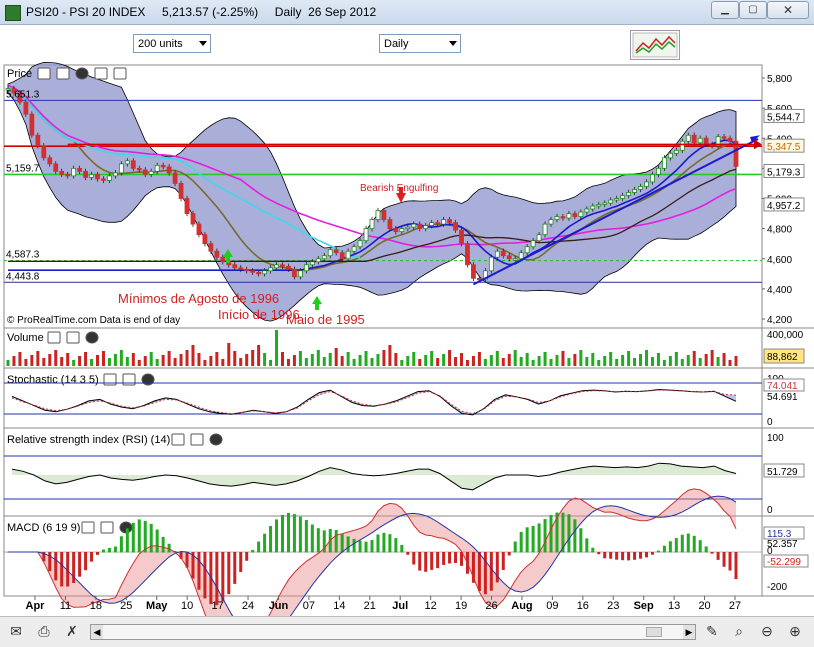 Image resolution: width=814 pixels, height=647 pixels. Describe the element at coordinates (655, 45) in the screenshot. I see `chart-style-icon` at that location.